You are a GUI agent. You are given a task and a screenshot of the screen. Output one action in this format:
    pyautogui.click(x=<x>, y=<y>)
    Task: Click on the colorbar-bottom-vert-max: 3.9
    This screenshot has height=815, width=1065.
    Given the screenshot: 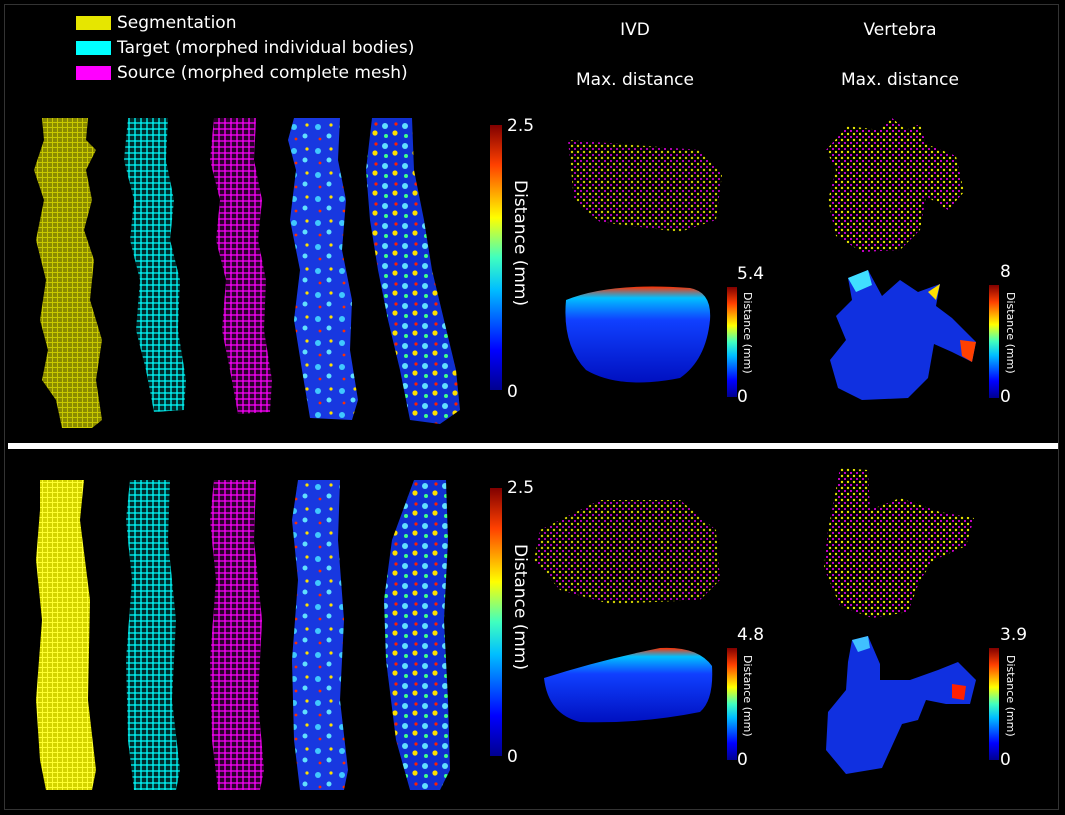 What is the action you would take?
    pyautogui.click(x=1014, y=635)
    